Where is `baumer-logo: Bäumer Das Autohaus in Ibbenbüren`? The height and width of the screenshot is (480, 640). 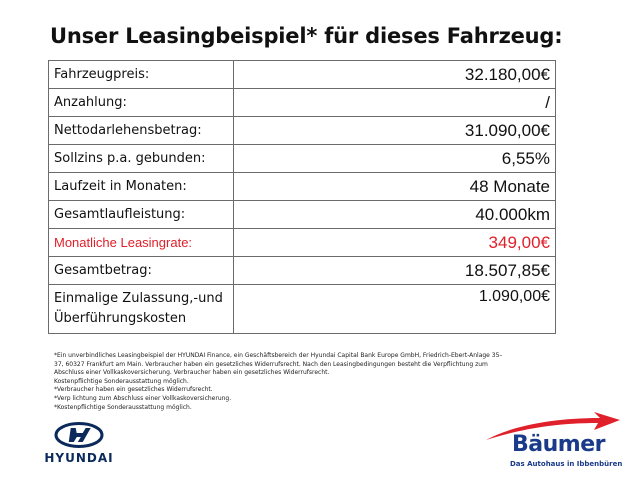
baumer-logo: Bäumer Das Autohaus in Ibbenbüren is located at coordinates (552, 442).